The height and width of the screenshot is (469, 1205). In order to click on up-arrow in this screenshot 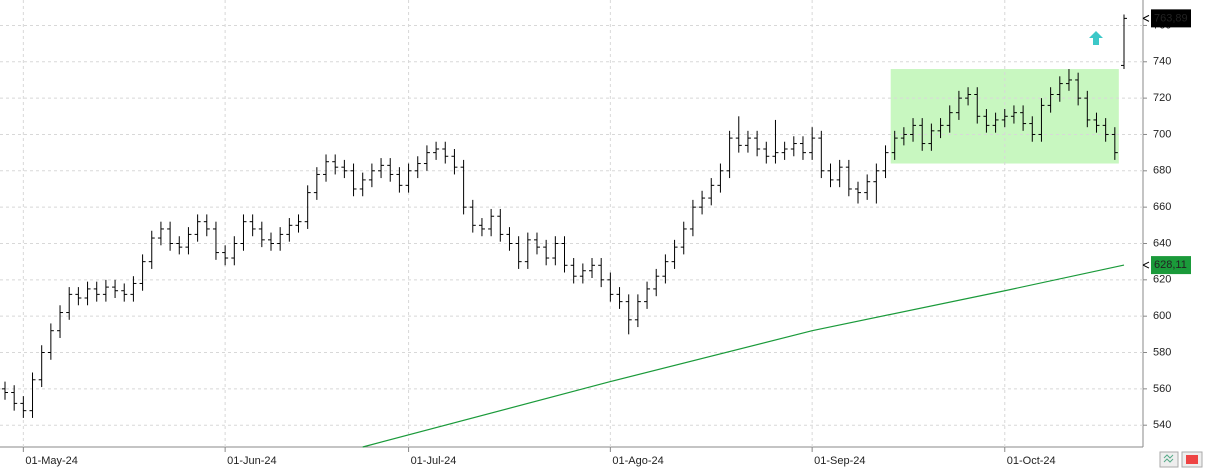, I will do `click(1096, 38)`.